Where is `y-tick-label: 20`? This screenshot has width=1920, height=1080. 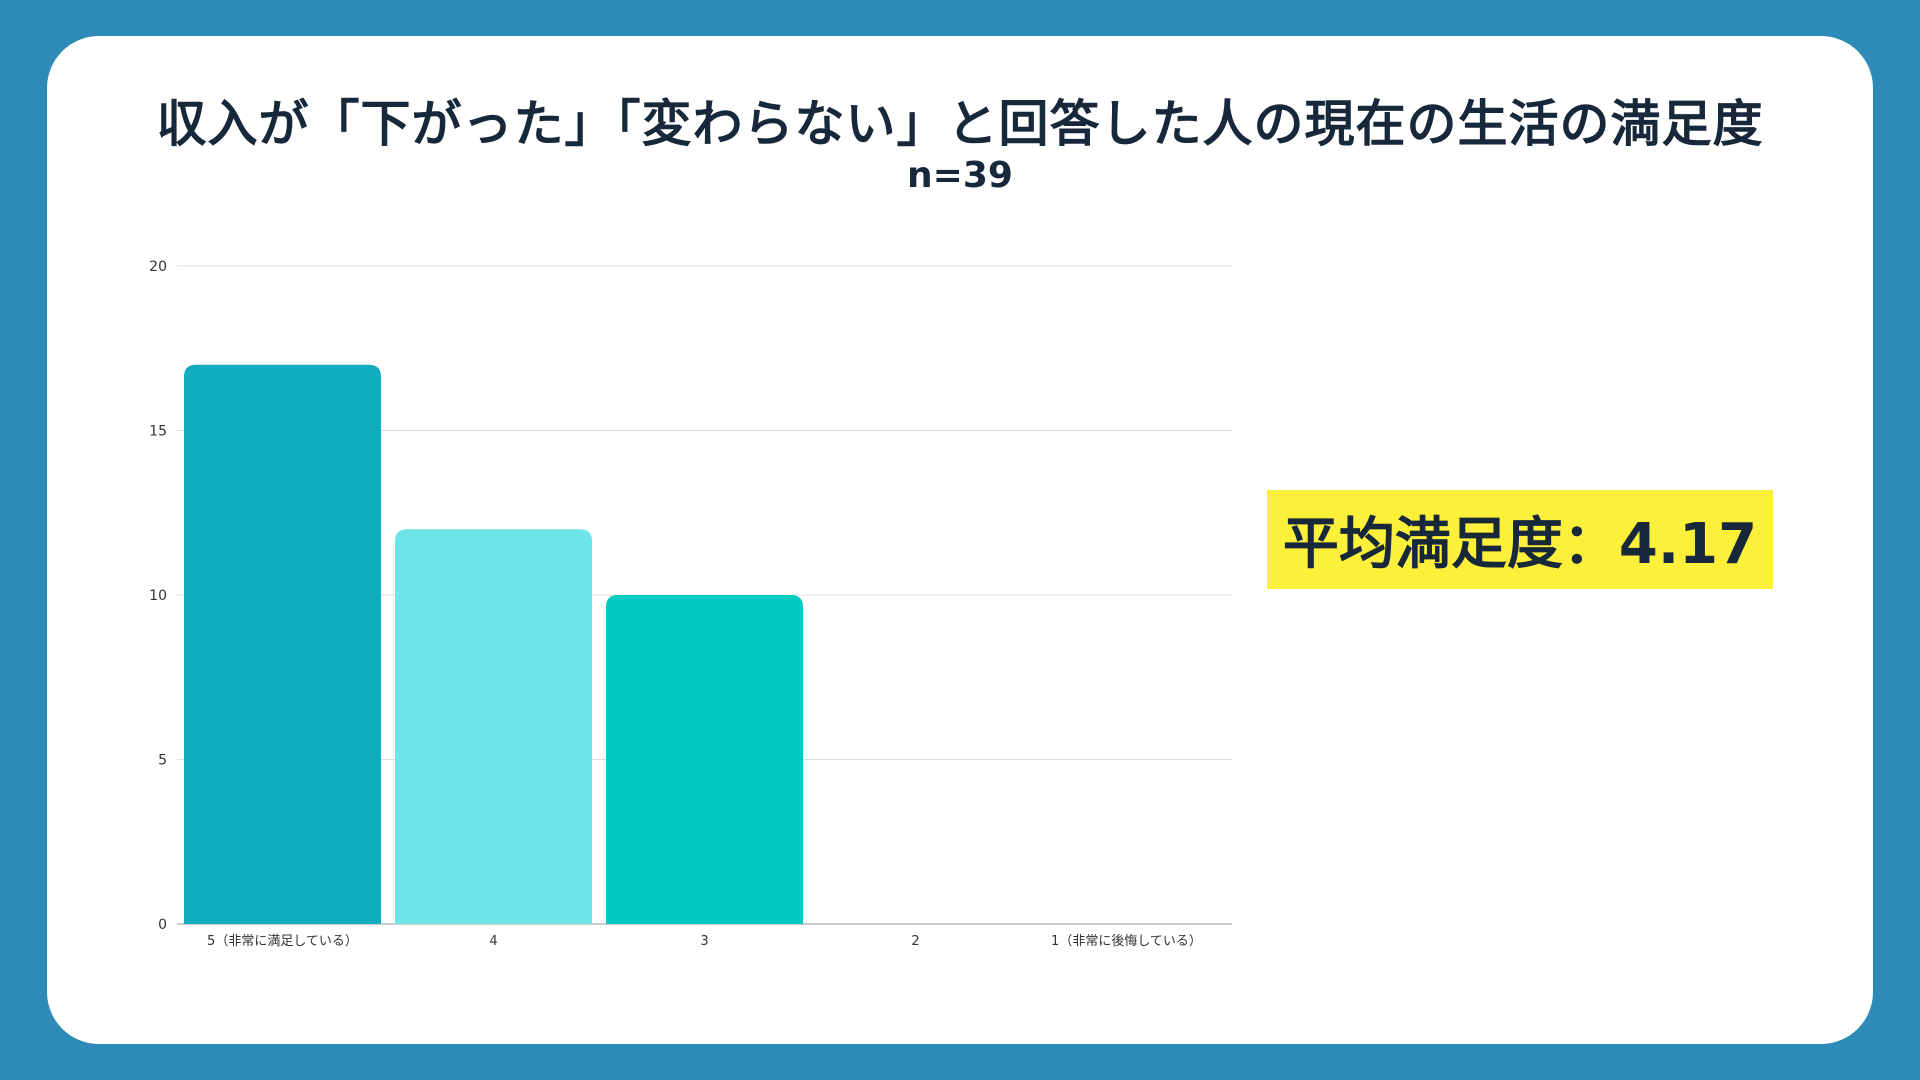
y-tick-label: 20 is located at coordinates (158, 267).